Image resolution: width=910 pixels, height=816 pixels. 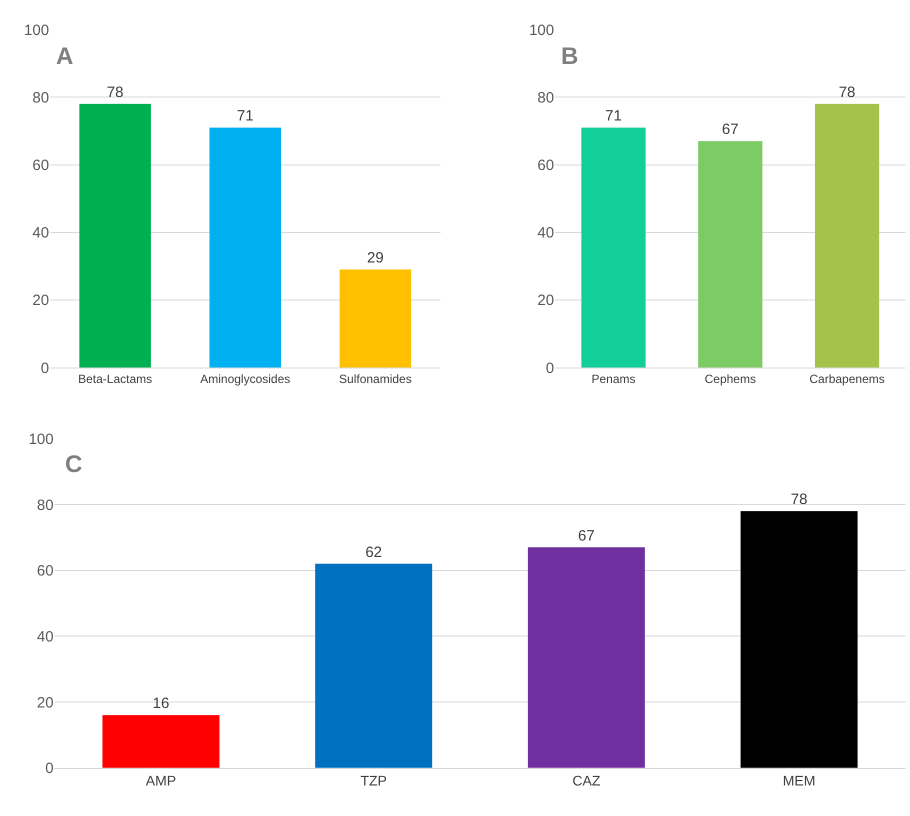 What do you see at coordinates (375, 379) in the screenshot?
I see `x-tick-label: Sulfonamides` at bounding box center [375, 379].